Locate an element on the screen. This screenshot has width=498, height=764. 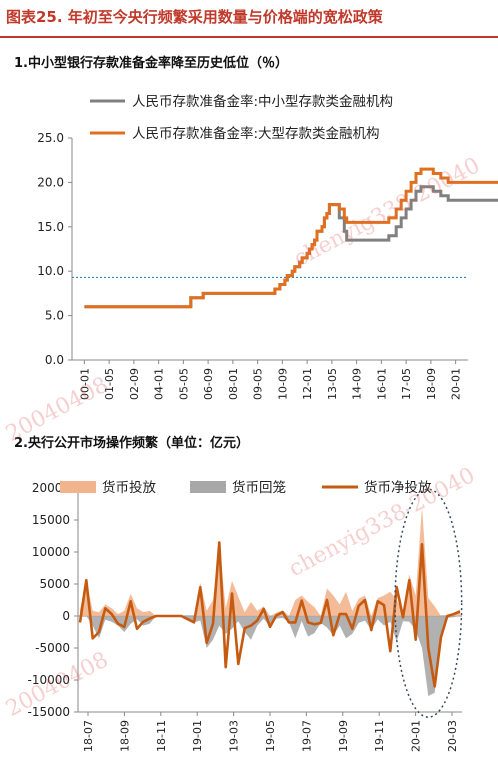
x-tick-label: 04-01 is located at coordinates (159, 384).